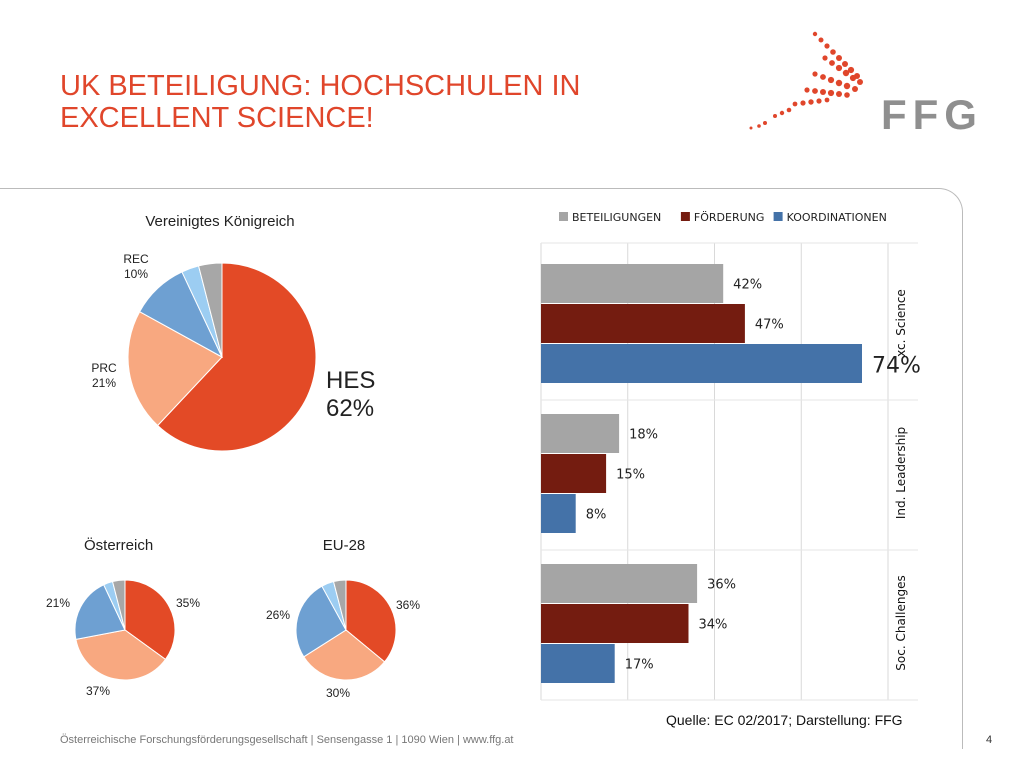 Image resolution: width=1024 pixels, height=768 pixels. Describe the element at coordinates (989, 740) in the screenshot. I see `page-number: 4` at that location.